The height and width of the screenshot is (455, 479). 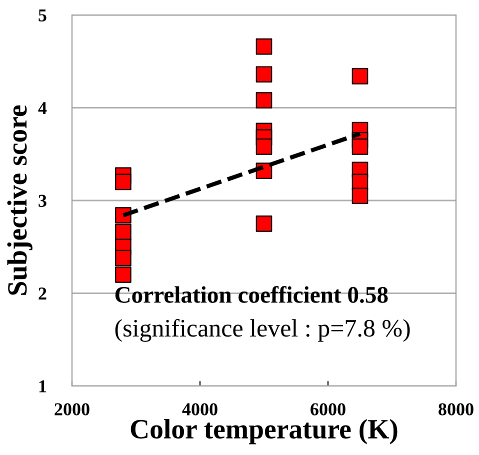 What do you see at coordinates (42, 294) in the screenshot?
I see `y-tick-label: 2` at bounding box center [42, 294].